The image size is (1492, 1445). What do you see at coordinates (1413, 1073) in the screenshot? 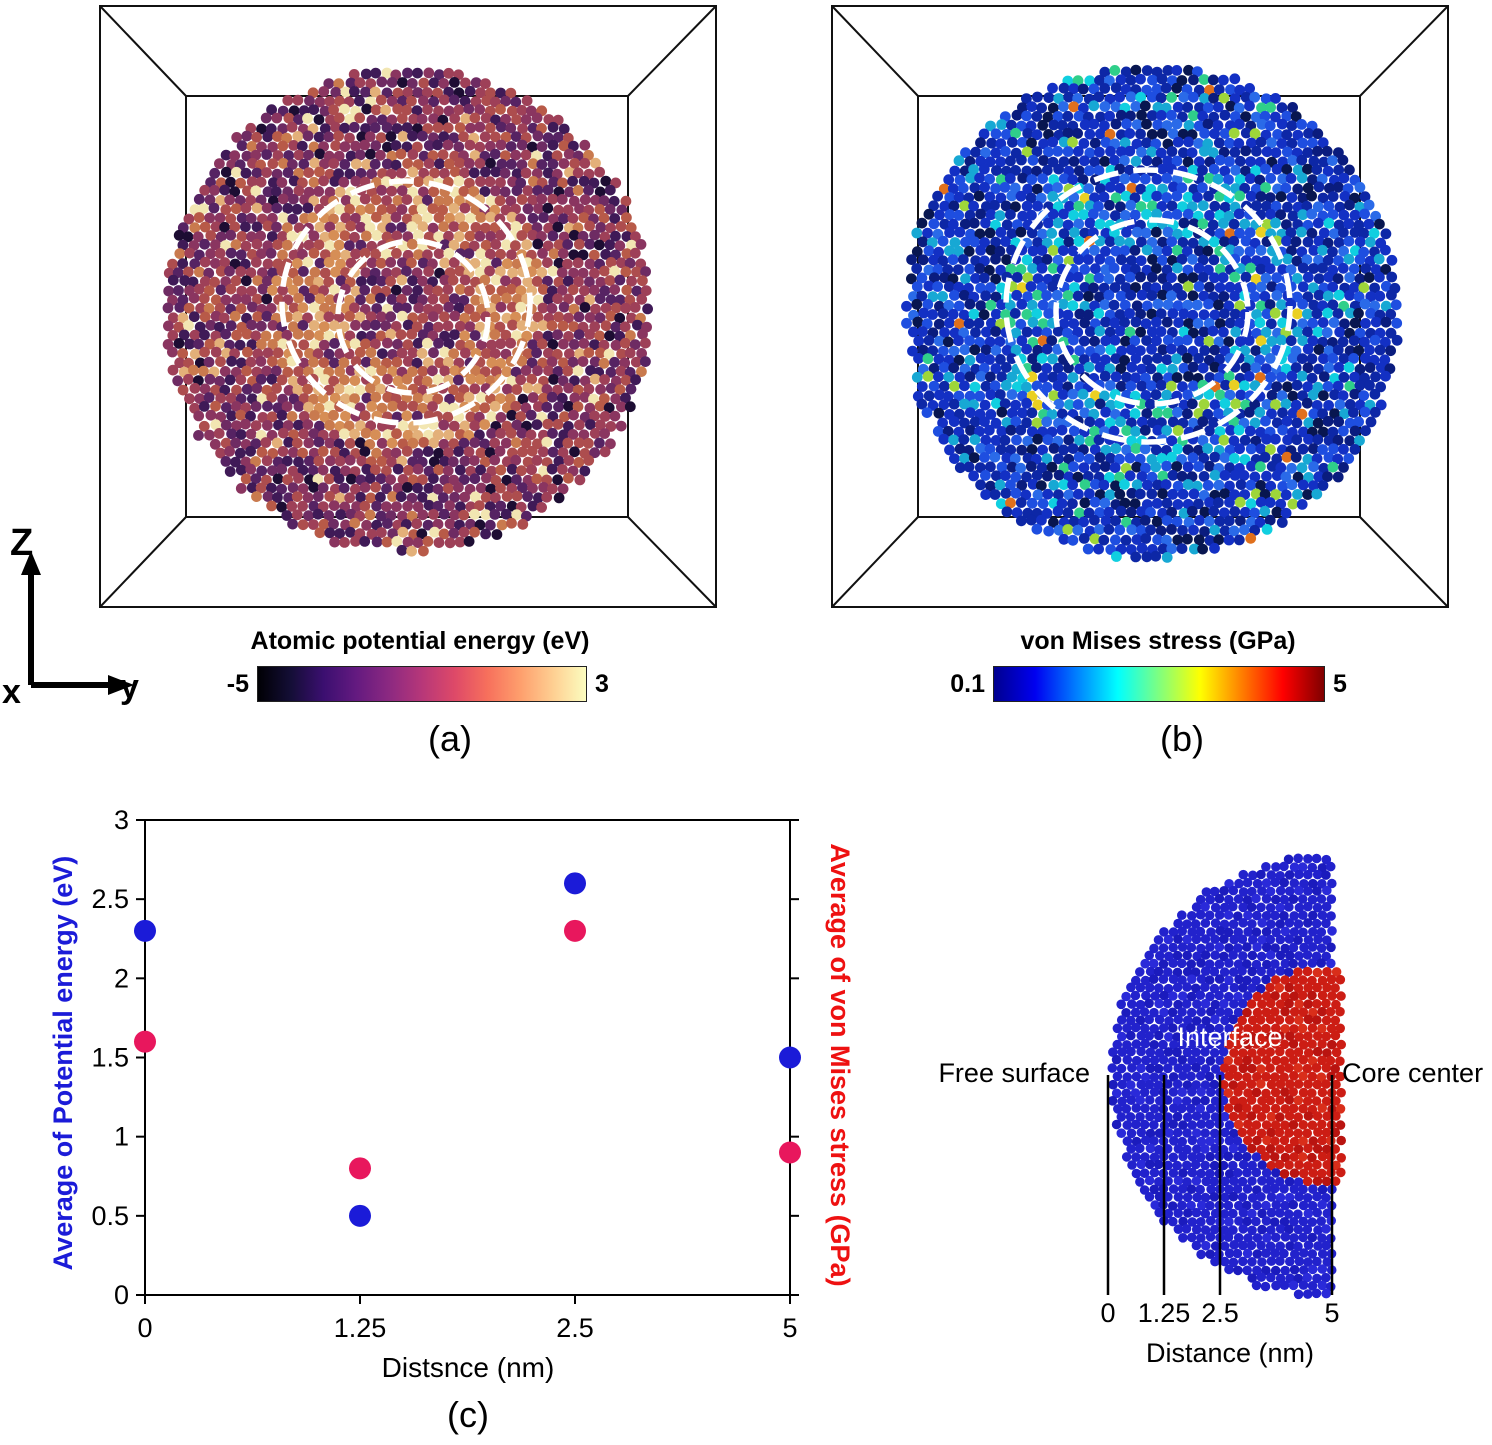
I see `core-center-label: Core center` at bounding box center [1413, 1073].